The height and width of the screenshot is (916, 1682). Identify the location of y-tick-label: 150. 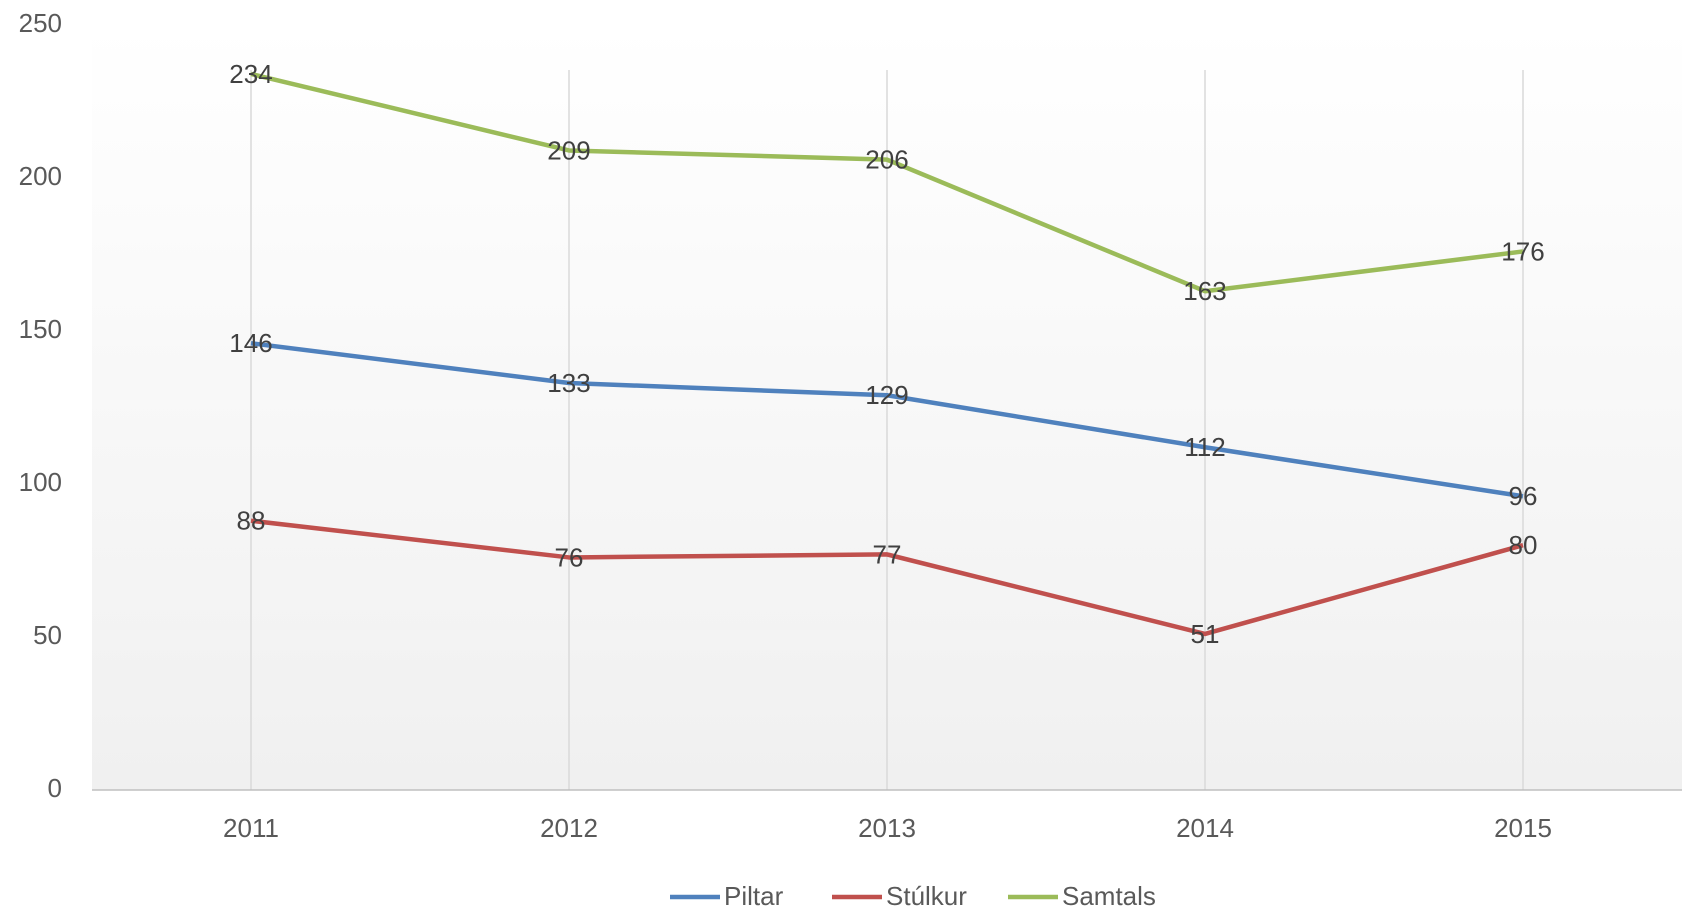
(40, 329).